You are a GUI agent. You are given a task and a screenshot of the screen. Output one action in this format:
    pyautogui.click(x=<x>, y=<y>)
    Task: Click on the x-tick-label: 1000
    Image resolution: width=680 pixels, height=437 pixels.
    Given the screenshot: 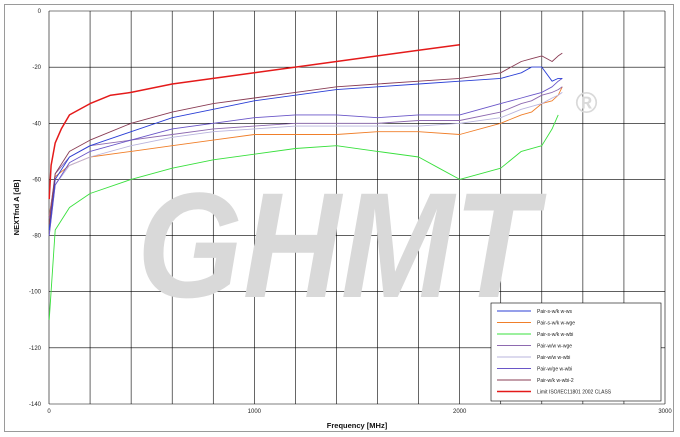 What is the action you would take?
    pyautogui.click(x=255, y=412)
    